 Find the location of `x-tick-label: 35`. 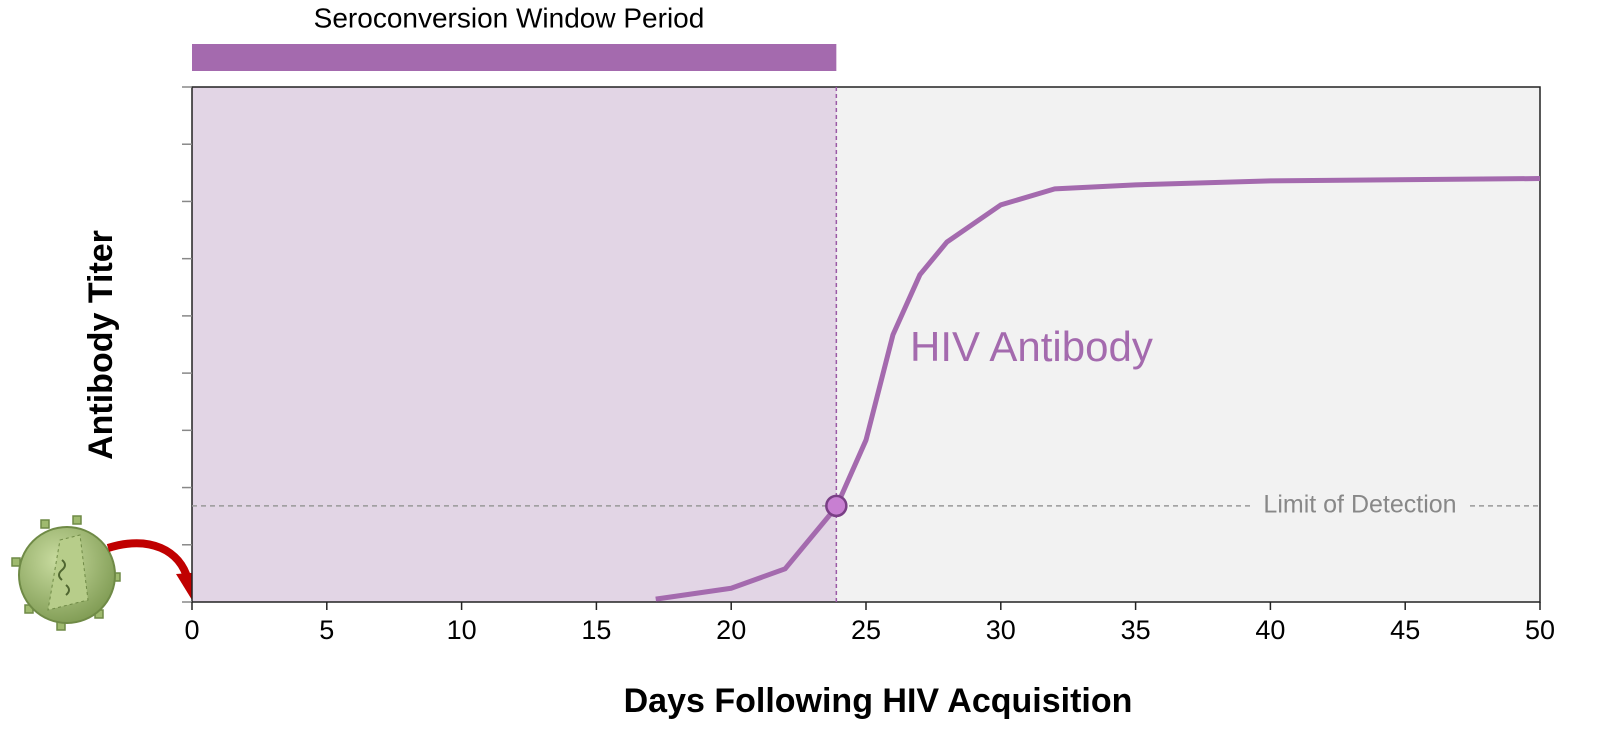

x-tick-label: 35 is located at coordinates (1136, 630).